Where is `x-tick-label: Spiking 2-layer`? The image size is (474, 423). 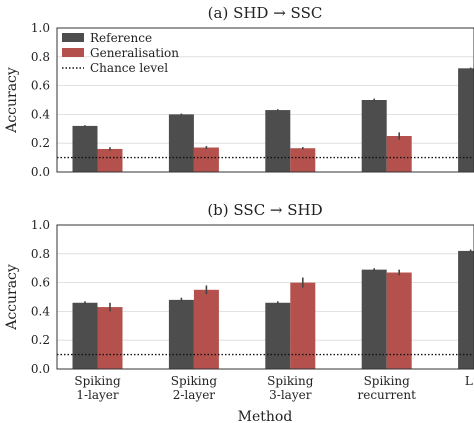 x-tick-label: Spiking 2-layer is located at coordinates (194, 388).